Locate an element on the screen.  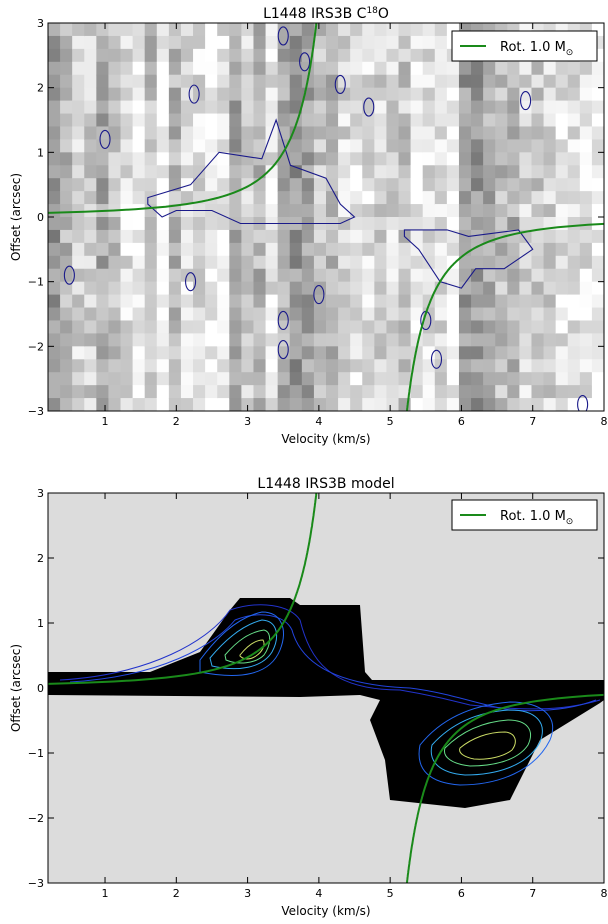
top-xlabel: Velocity (km/s) is located at coordinates (325, 439).